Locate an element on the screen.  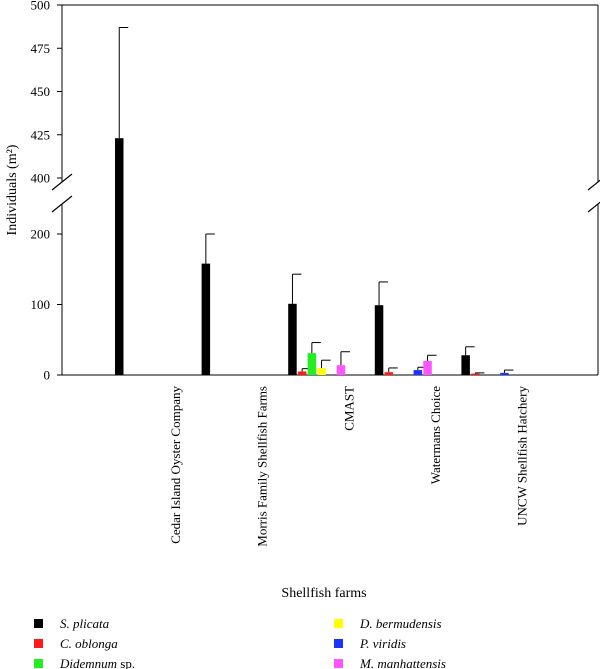
y-ticks: 400 425 450 475 500 0 100 200 is located at coordinates (46, 191).